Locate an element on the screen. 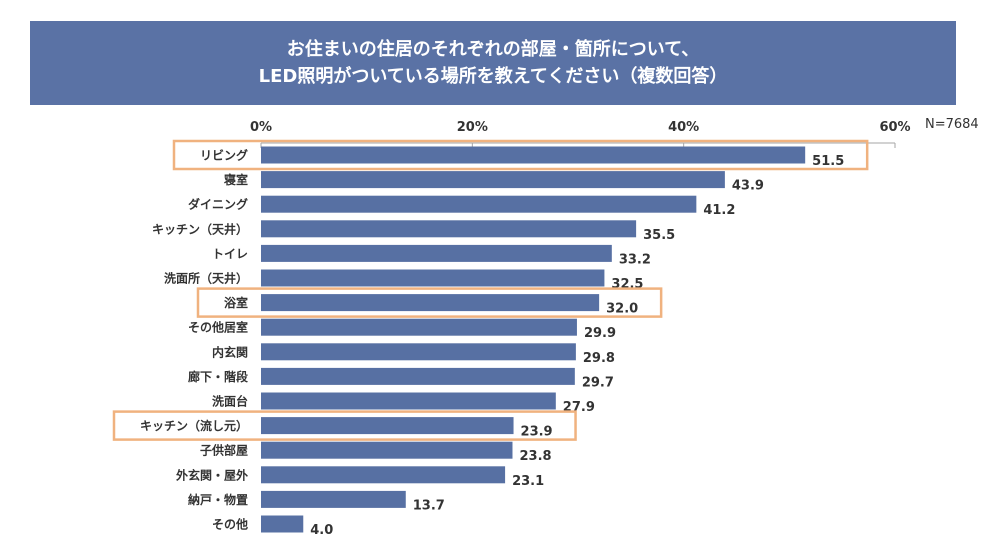 The image size is (984, 550). value-label: 13.7 is located at coordinates (429, 505).